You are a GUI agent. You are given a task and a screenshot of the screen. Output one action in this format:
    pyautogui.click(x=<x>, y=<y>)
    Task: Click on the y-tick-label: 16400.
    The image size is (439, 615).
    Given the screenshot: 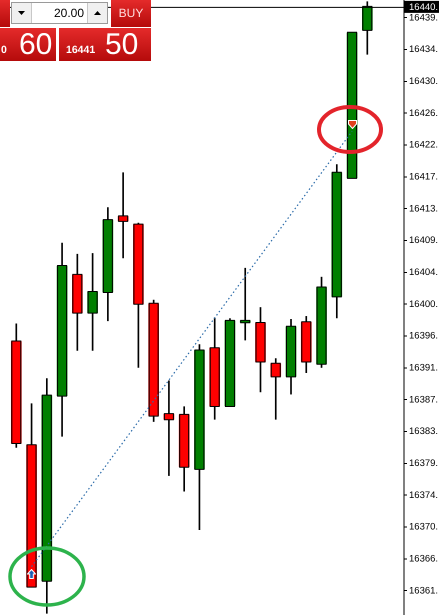 What is the action you would take?
    pyautogui.click(x=423, y=304)
    